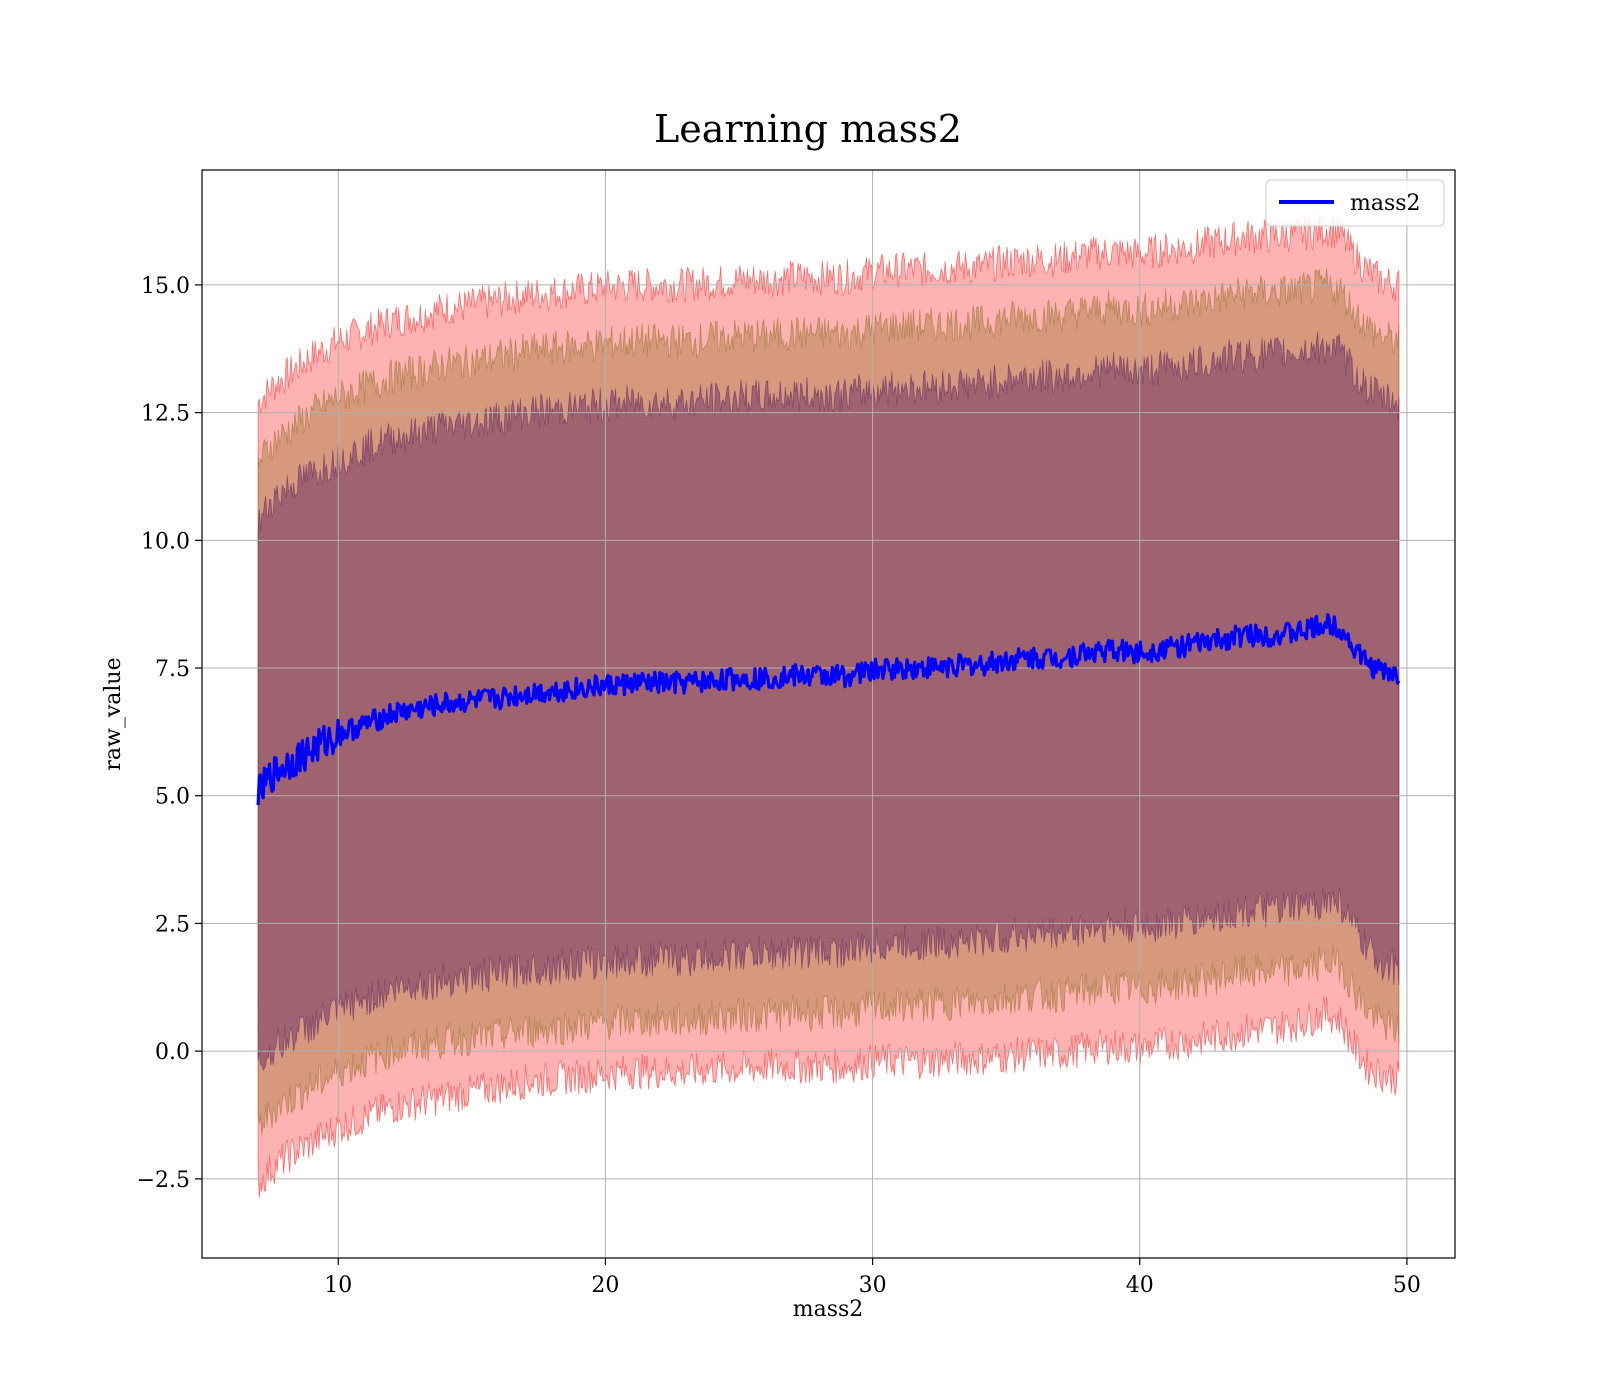 The height and width of the screenshot is (1400, 1600). Describe the element at coordinates (873, 1285) in the screenshot. I see `x-tick-label: 30` at that location.